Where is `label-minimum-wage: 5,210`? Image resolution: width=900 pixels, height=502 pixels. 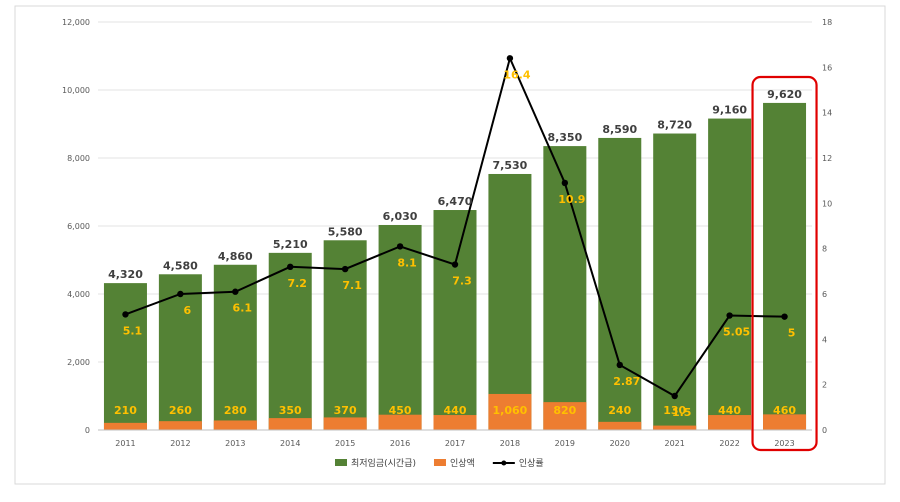 label-minimum-wage: 5,210 is located at coordinates (290, 244).